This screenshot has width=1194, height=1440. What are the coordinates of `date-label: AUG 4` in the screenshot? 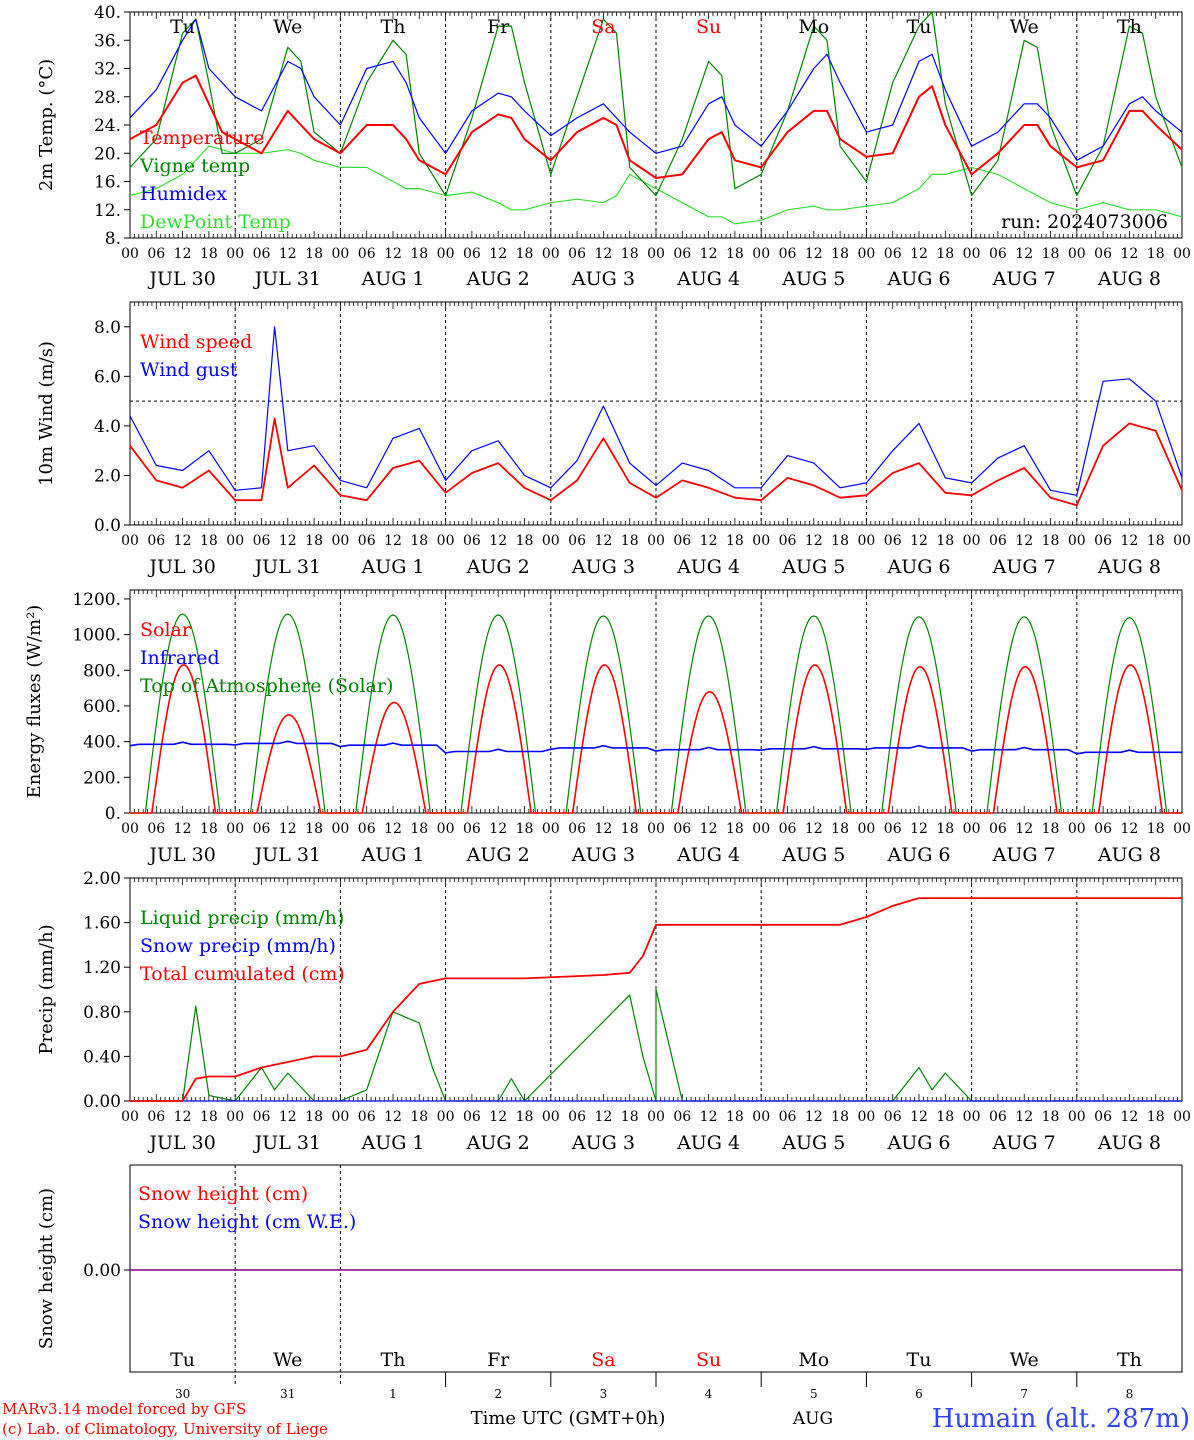 It's located at (708, 1143).